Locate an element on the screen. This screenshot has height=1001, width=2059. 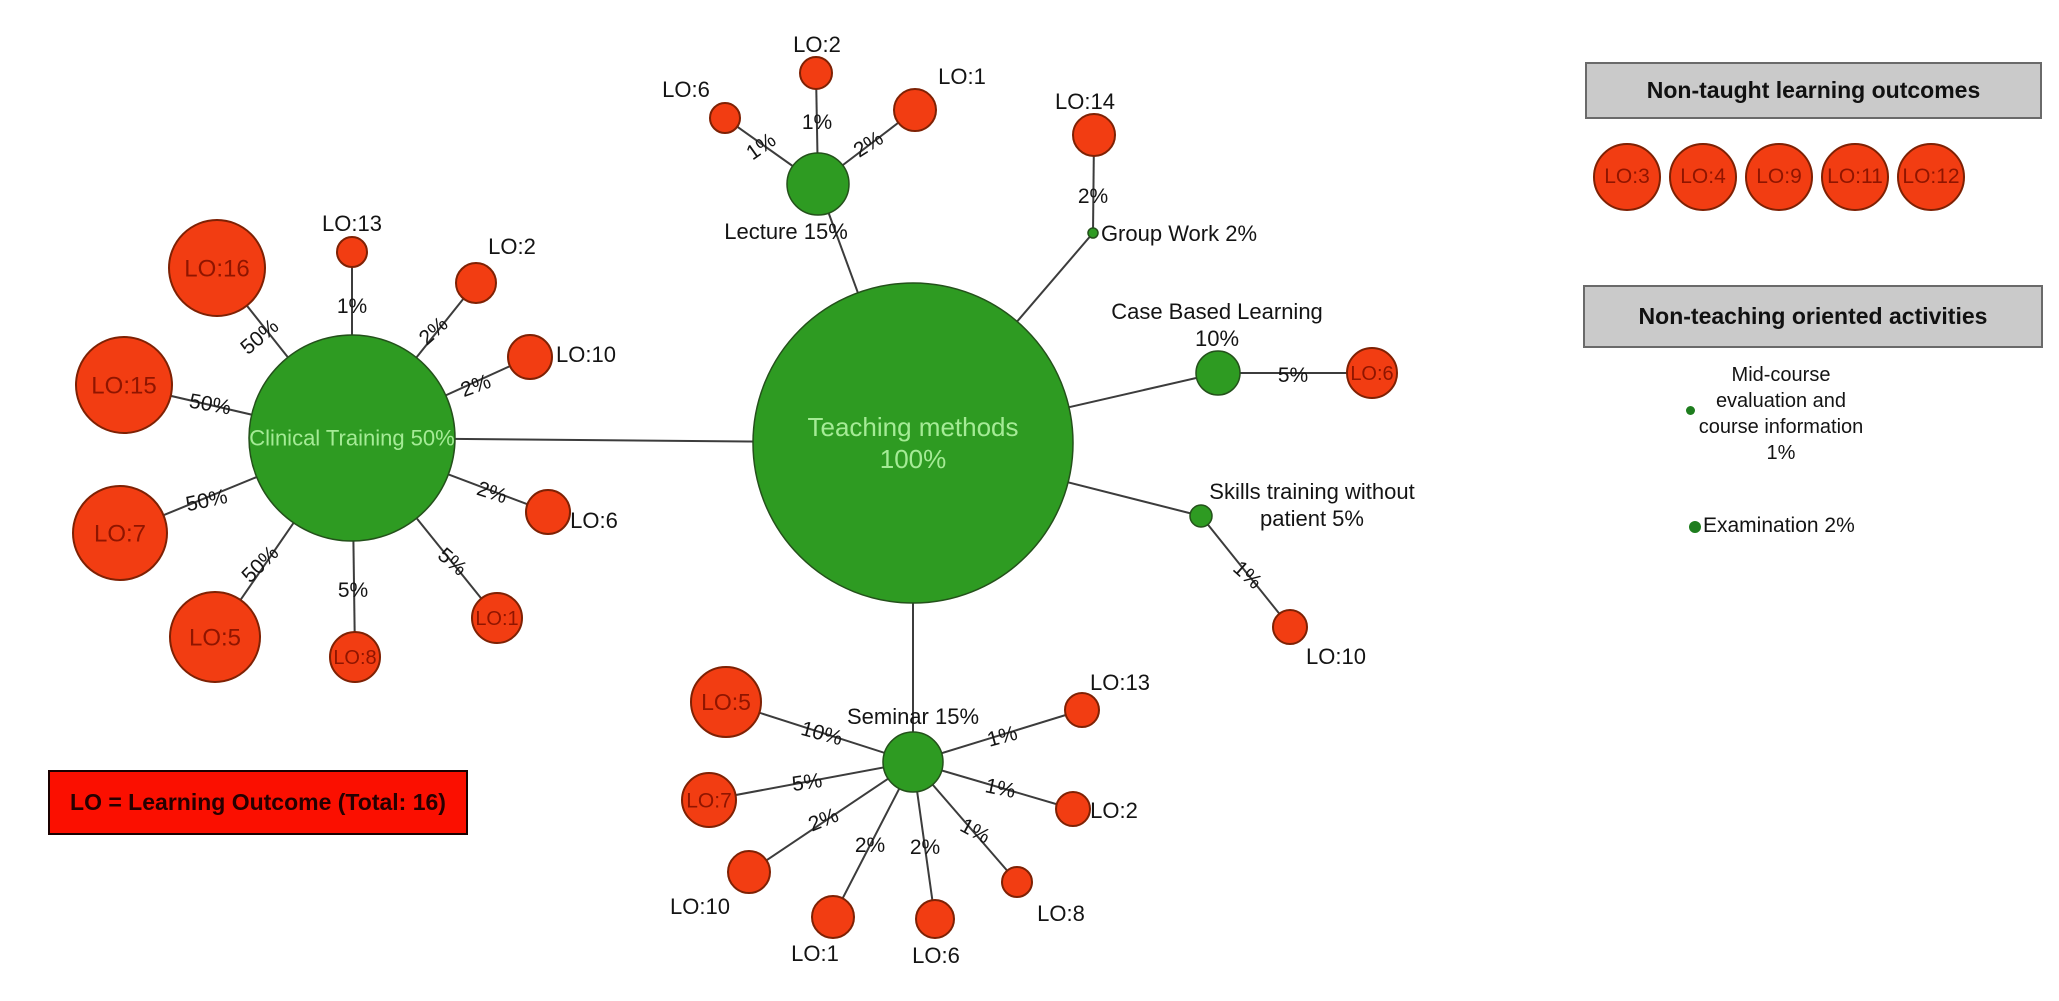
node-clin-lo15 is located at coordinates (124, 385).